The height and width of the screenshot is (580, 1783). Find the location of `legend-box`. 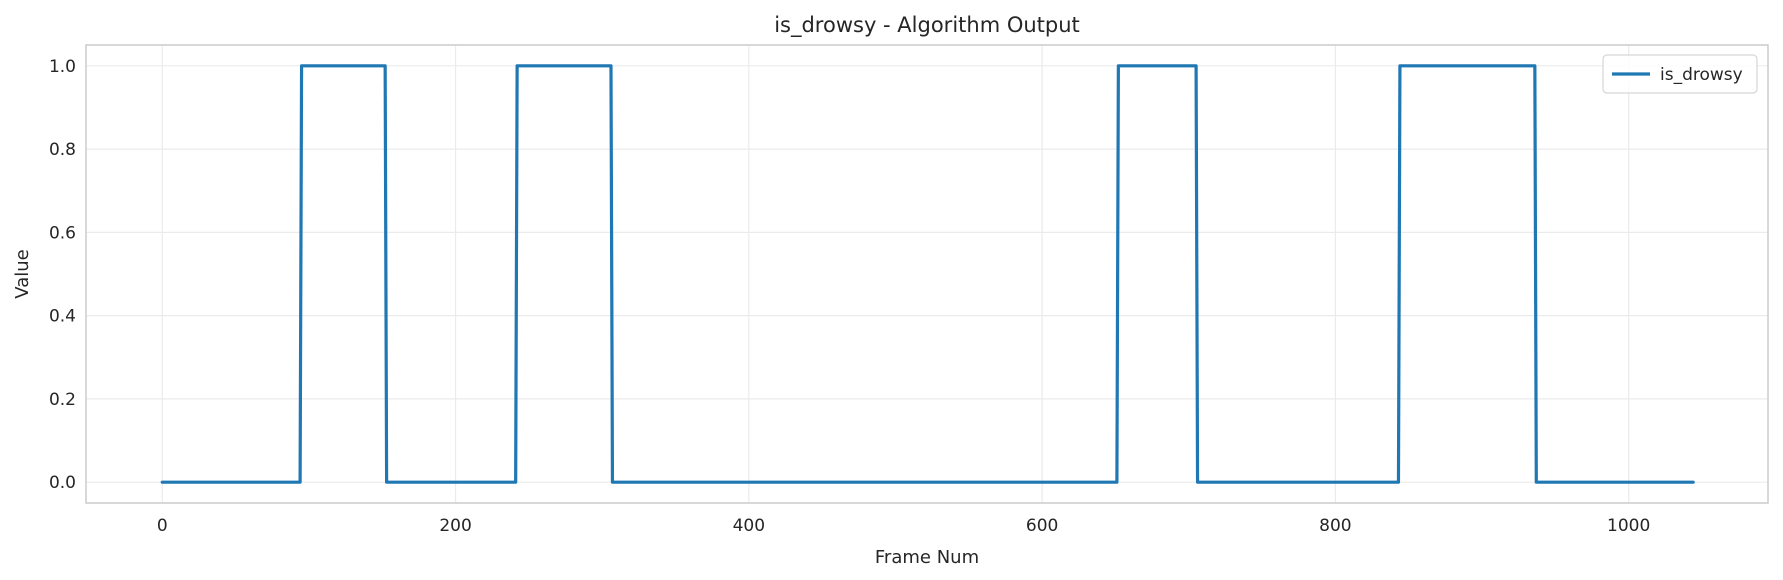

legend-box is located at coordinates (1680, 74).